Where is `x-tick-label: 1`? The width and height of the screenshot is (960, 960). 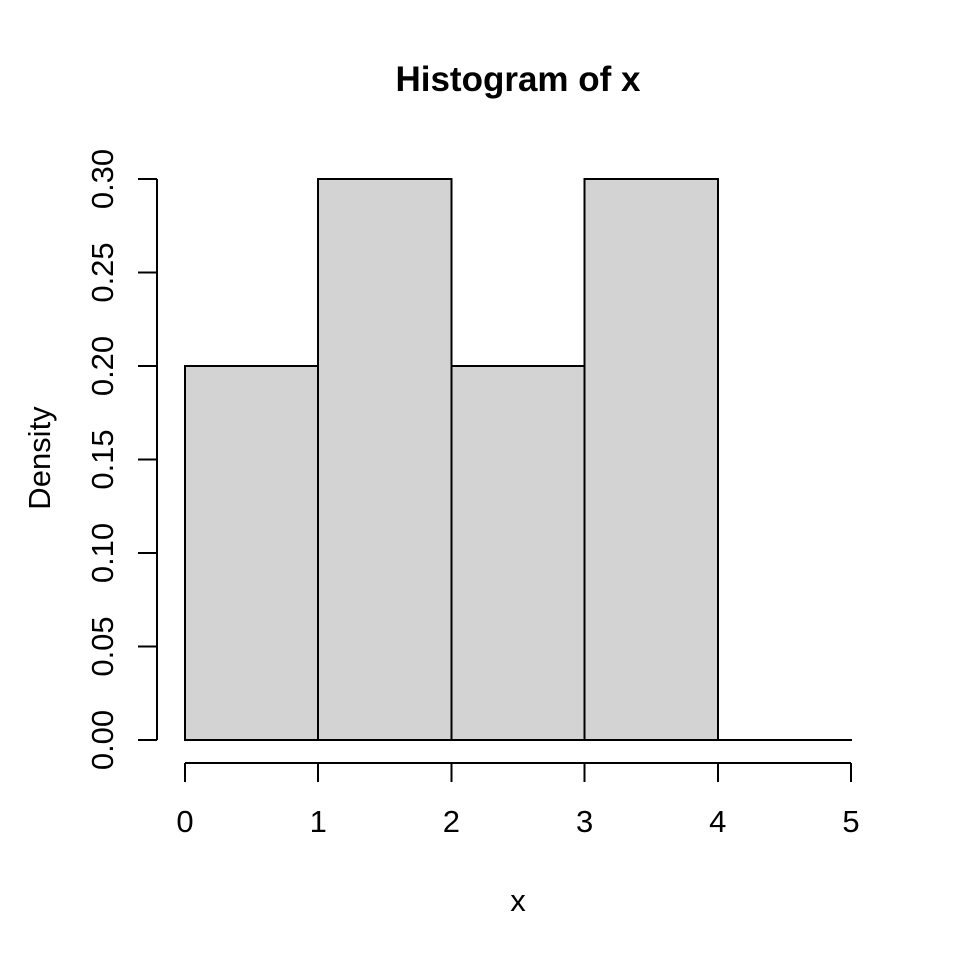
x-tick-label: 1 is located at coordinates (318, 821).